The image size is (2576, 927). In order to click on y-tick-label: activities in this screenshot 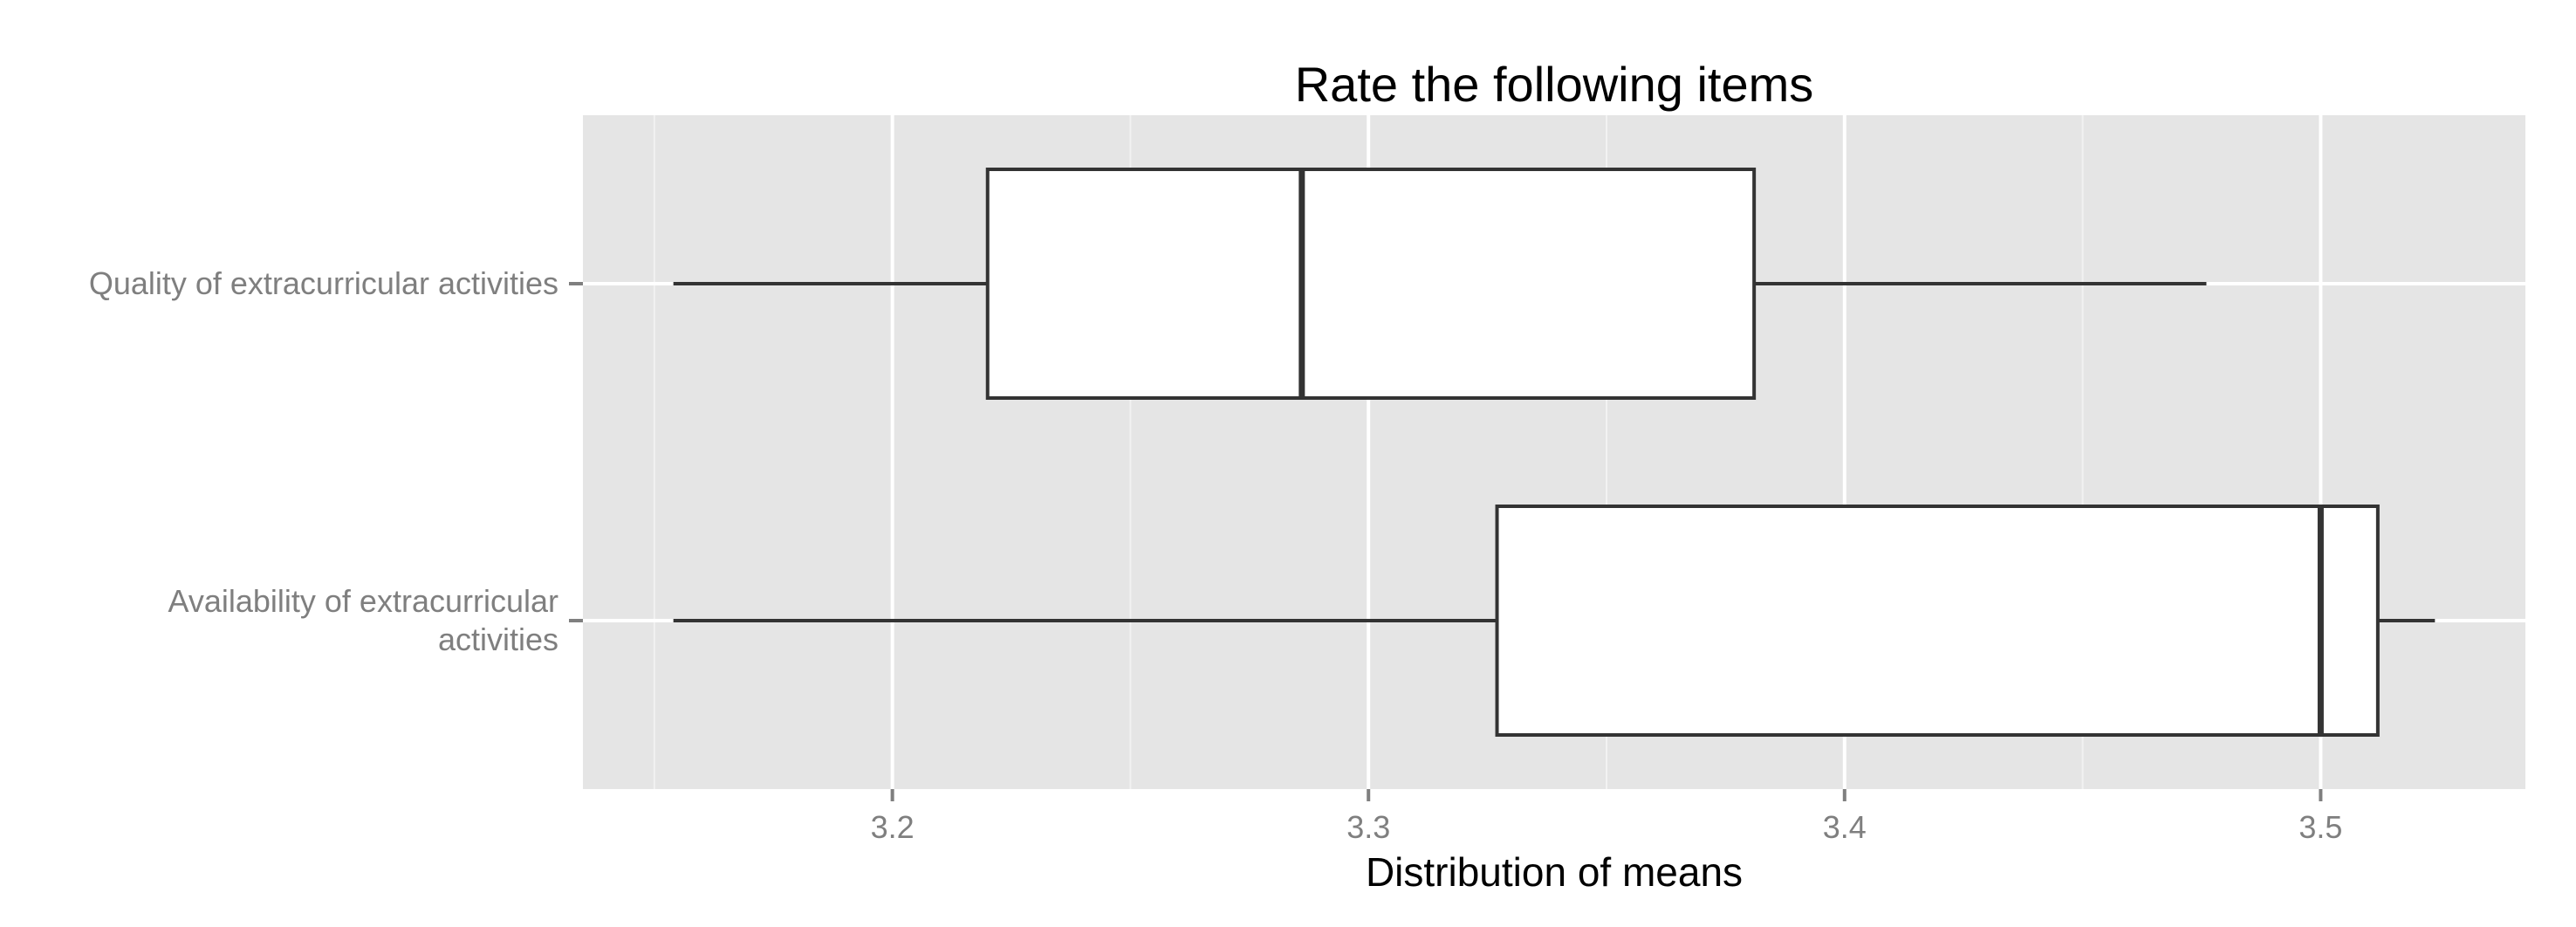, I will do `click(498, 639)`.